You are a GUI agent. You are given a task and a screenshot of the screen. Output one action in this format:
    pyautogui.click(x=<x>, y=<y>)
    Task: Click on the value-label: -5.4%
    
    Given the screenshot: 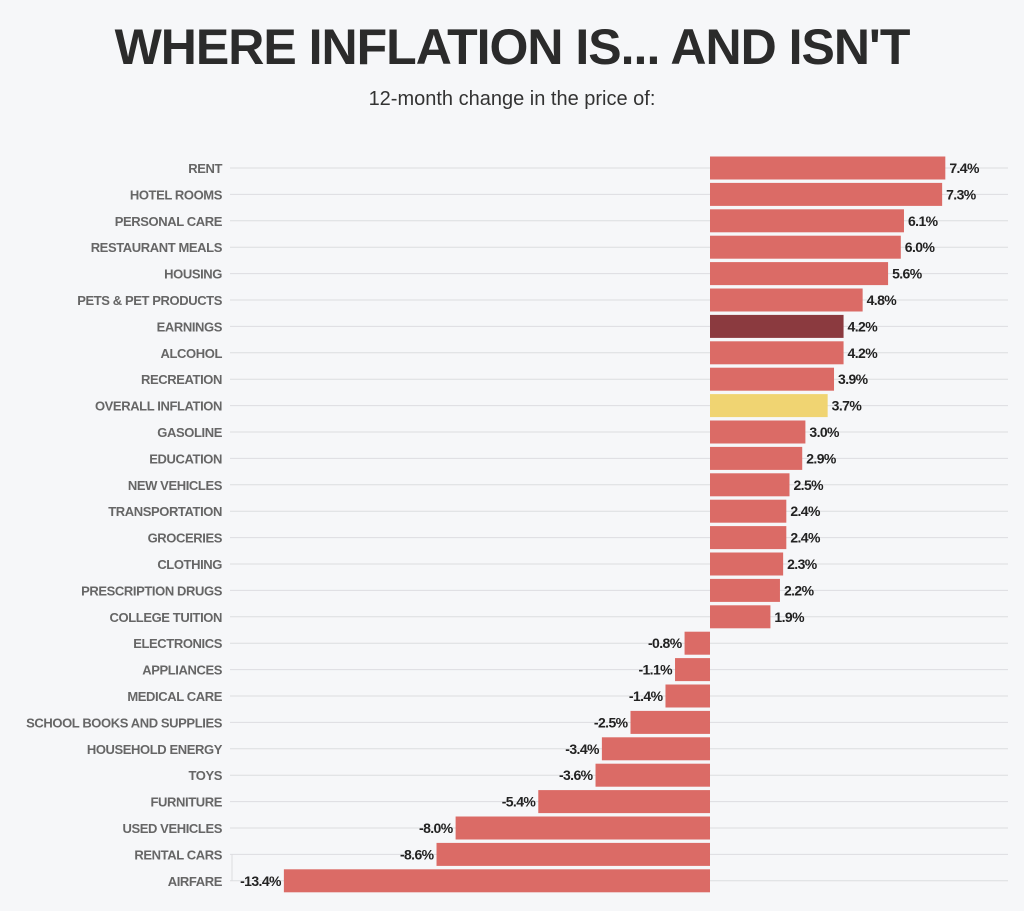 What is the action you would take?
    pyautogui.click(x=519, y=802)
    